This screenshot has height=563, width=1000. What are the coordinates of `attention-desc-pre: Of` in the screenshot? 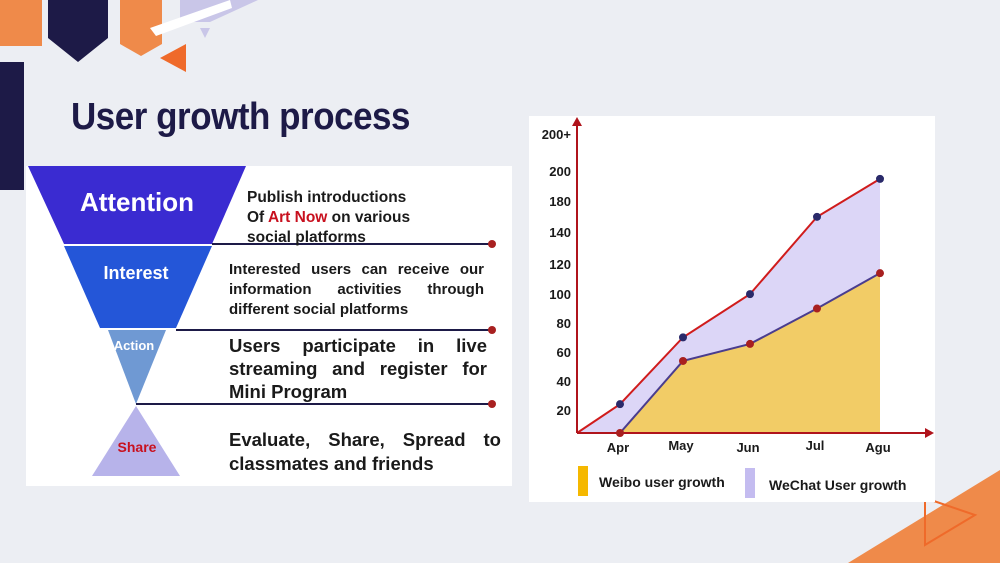 It's located at (257, 217).